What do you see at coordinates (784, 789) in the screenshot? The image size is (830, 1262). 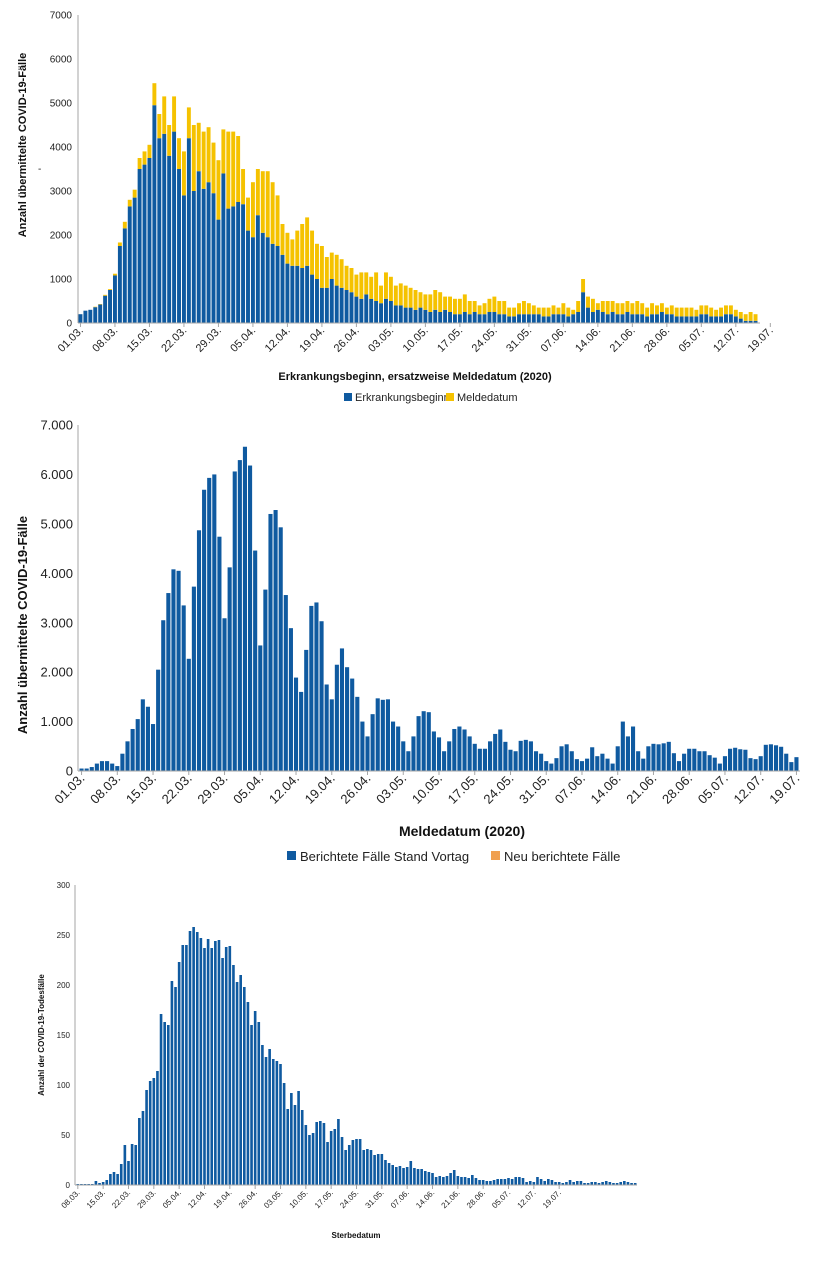 I see `x-tick-label: 19.07.` at bounding box center [784, 789].